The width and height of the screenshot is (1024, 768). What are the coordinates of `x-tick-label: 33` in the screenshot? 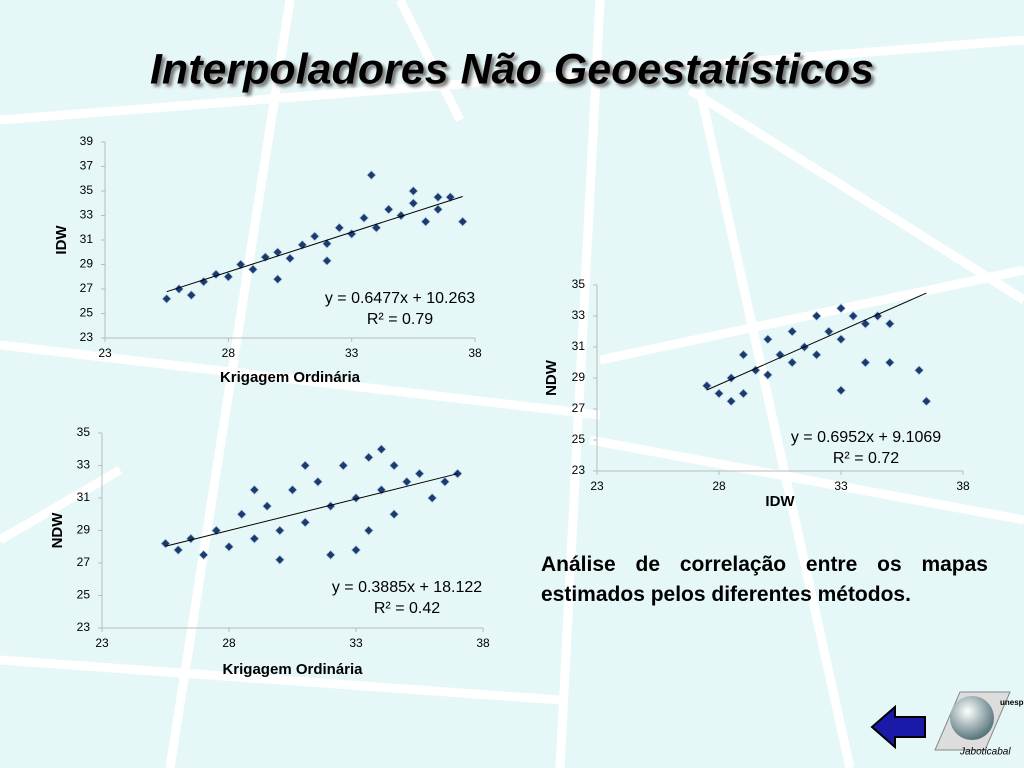 It's located at (841, 486).